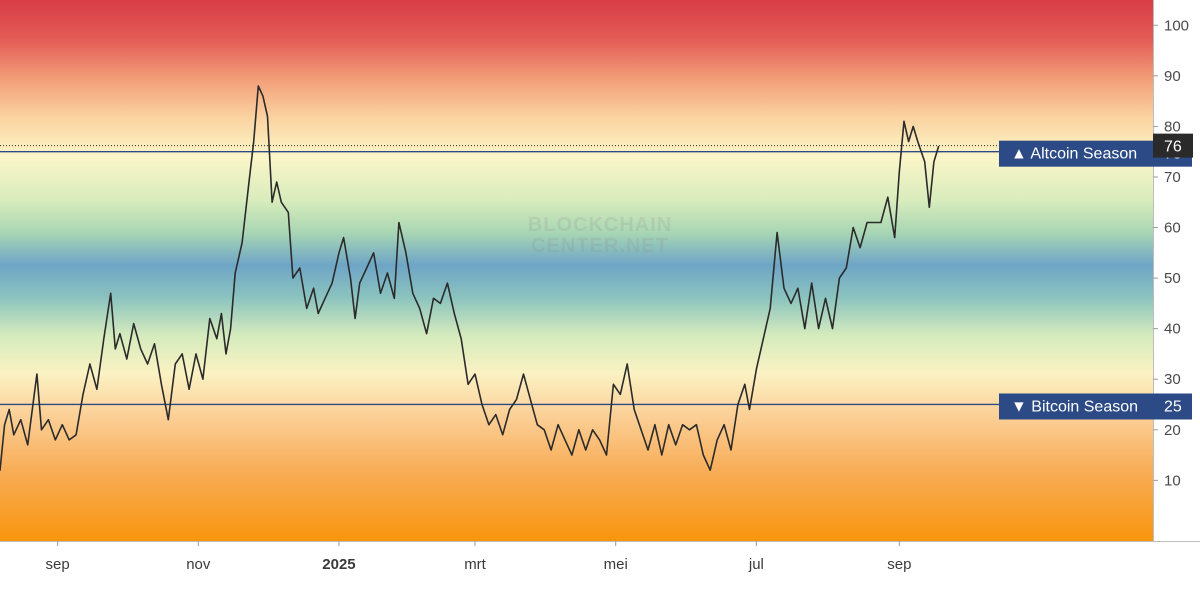  Describe the element at coordinates (1172, 480) in the screenshot. I see `y-tick-label: 10` at that location.